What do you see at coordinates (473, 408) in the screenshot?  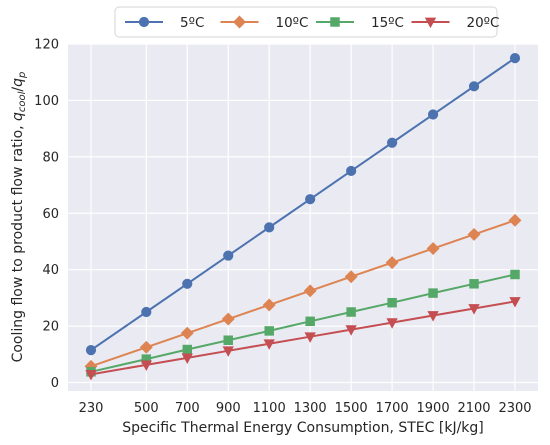 I see `x-tick-label: 2100` at bounding box center [473, 408].